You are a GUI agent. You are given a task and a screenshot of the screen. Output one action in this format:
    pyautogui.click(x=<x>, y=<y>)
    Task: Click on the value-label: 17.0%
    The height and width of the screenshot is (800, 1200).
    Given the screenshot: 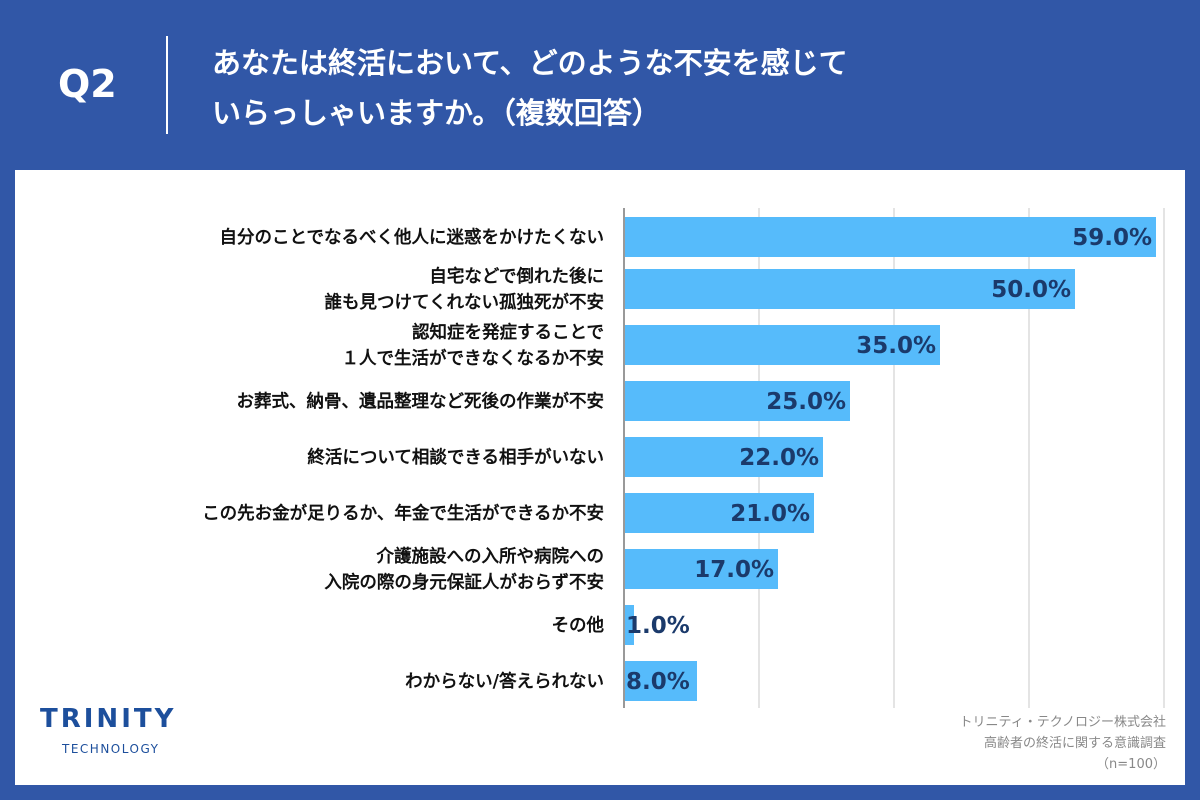 What is the action you would take?
    pyautogui.click(x=734, y=570)
    